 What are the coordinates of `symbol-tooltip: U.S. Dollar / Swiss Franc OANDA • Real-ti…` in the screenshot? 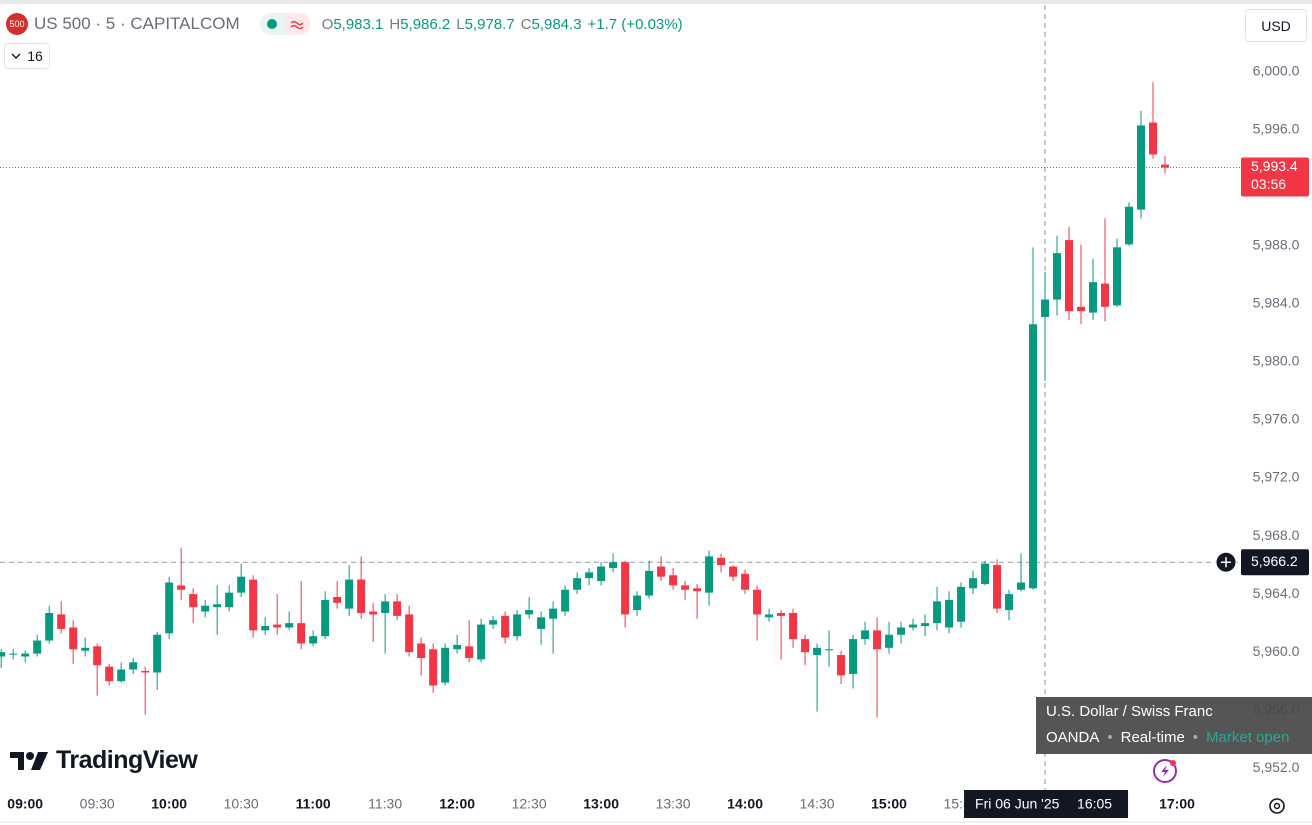 It's located at (1174, 725).